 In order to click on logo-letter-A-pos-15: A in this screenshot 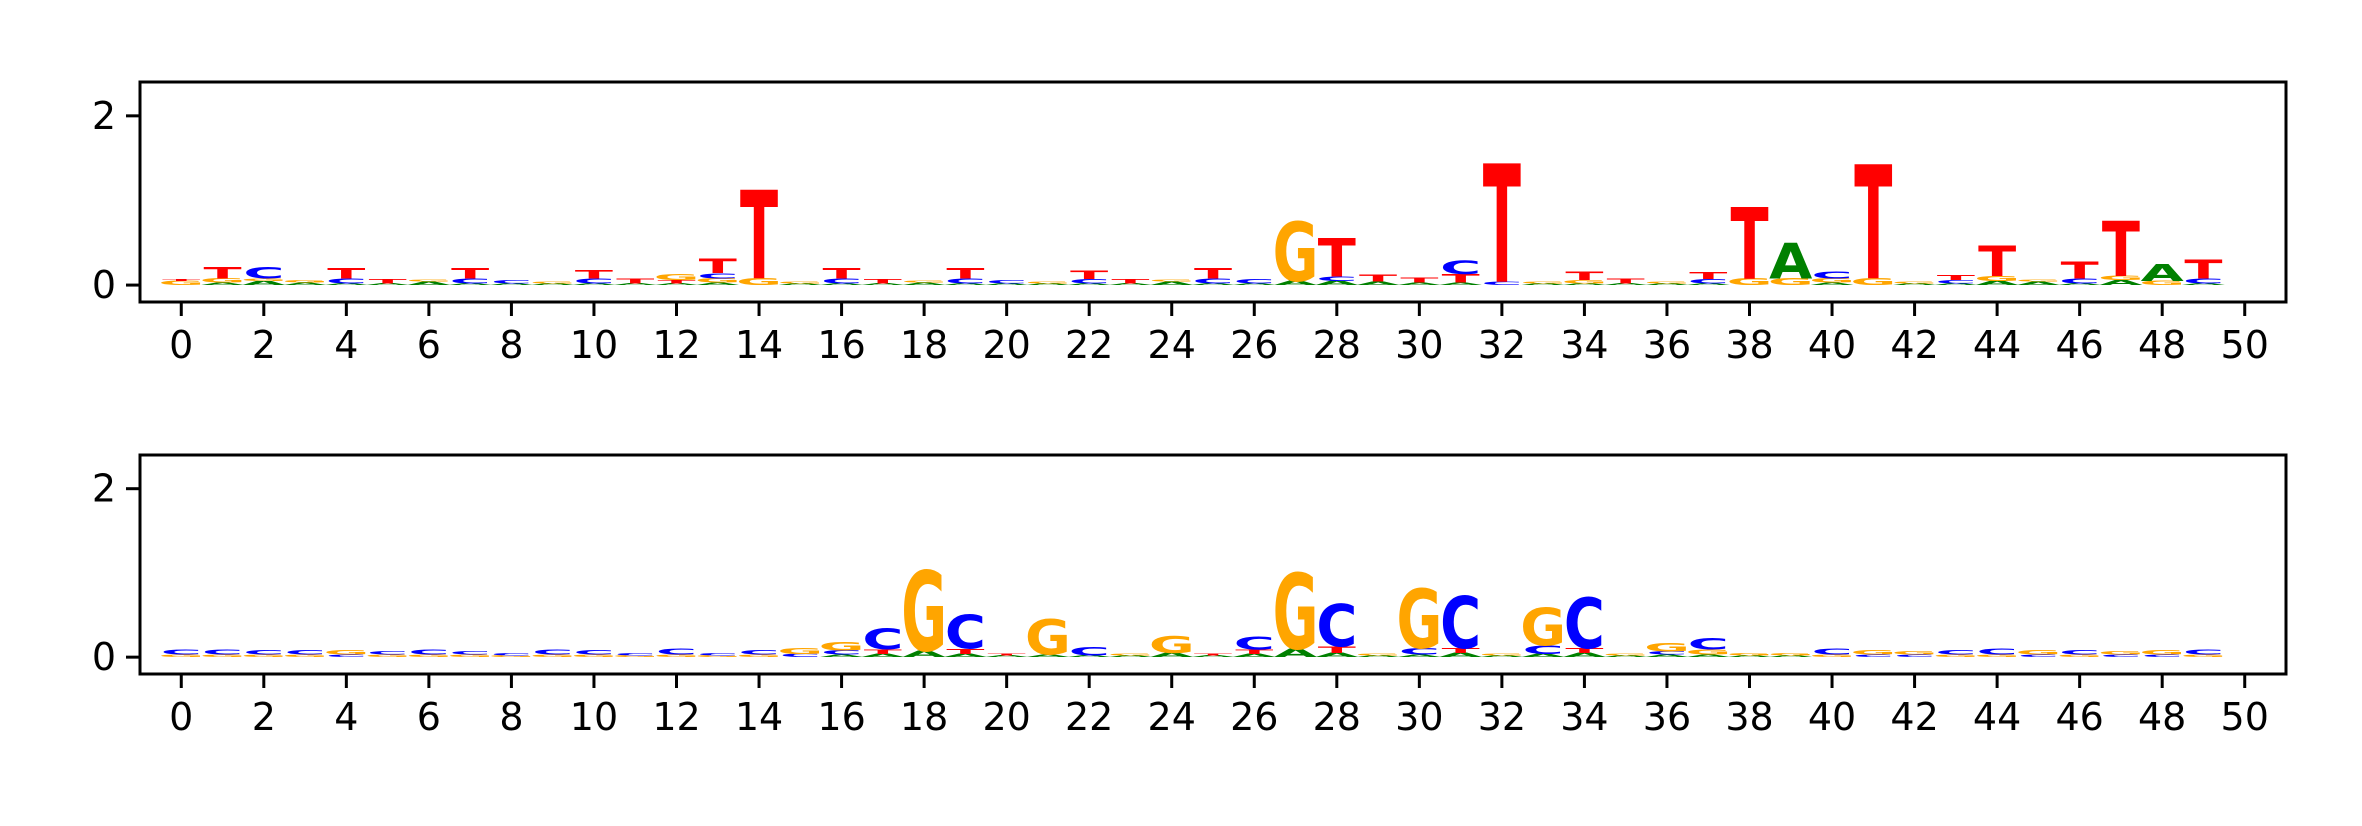, I will do `click(801, 284)`.